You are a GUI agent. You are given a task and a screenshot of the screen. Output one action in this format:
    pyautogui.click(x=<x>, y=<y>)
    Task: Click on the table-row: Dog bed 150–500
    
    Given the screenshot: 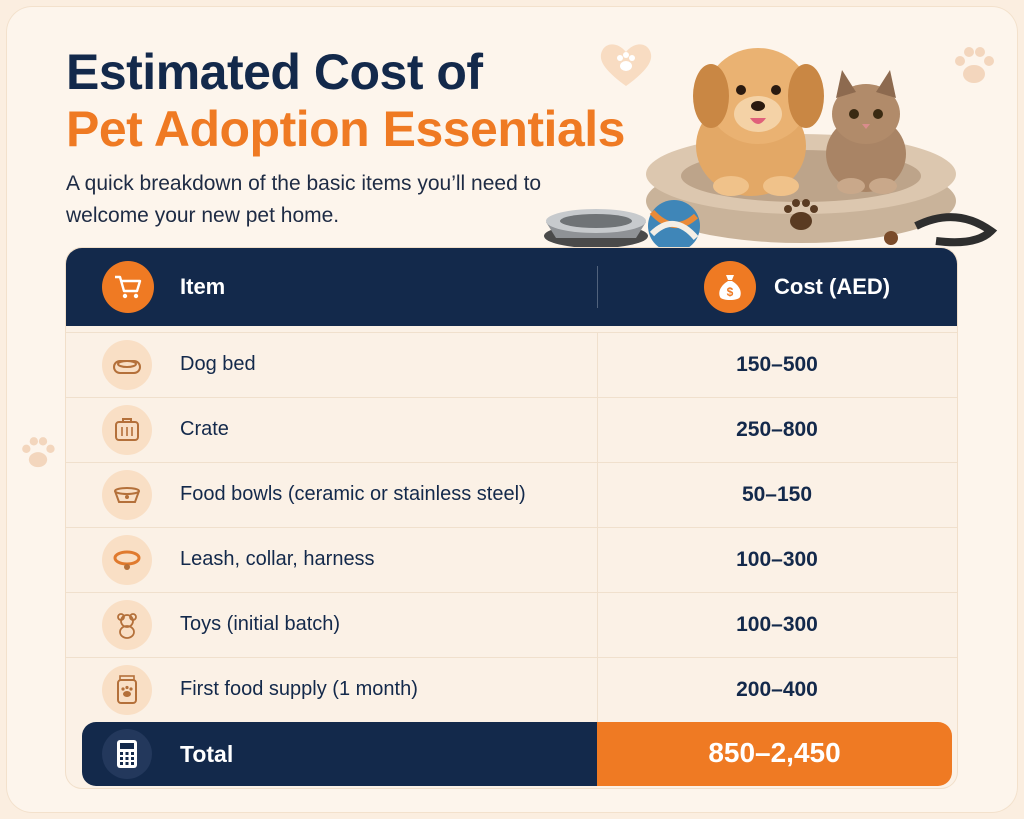 What is the action you would take?
    pyautogui.click(x=511, y=364)
    